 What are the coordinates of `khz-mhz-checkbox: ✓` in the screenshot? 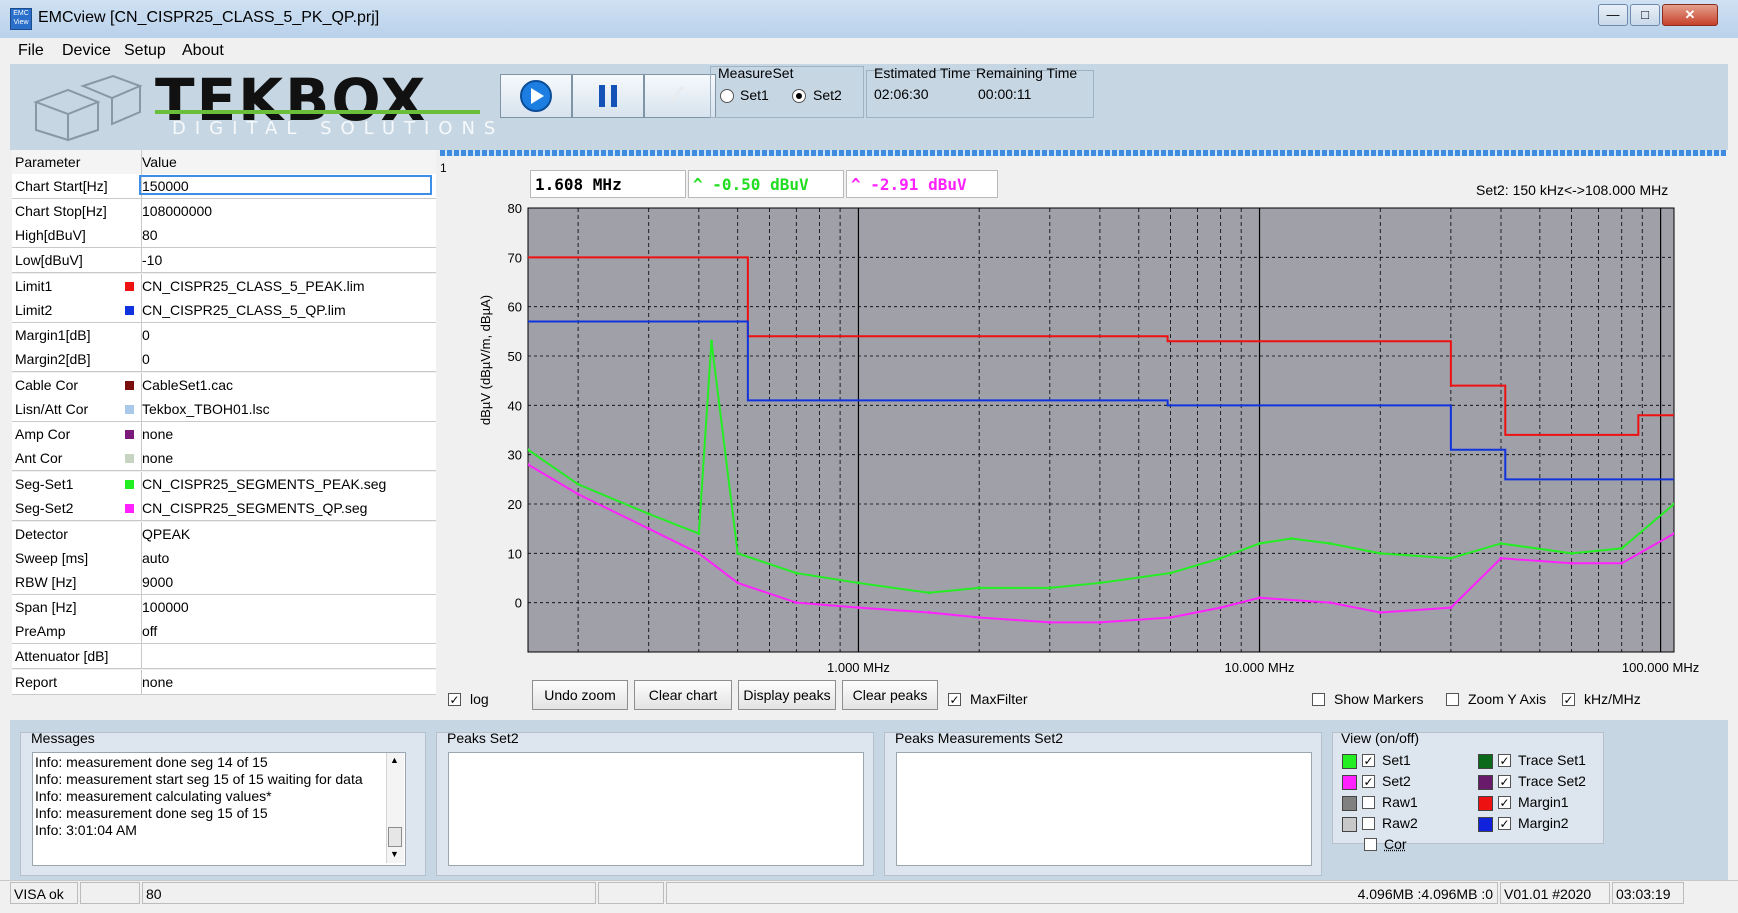 It's located at (1568, 699).